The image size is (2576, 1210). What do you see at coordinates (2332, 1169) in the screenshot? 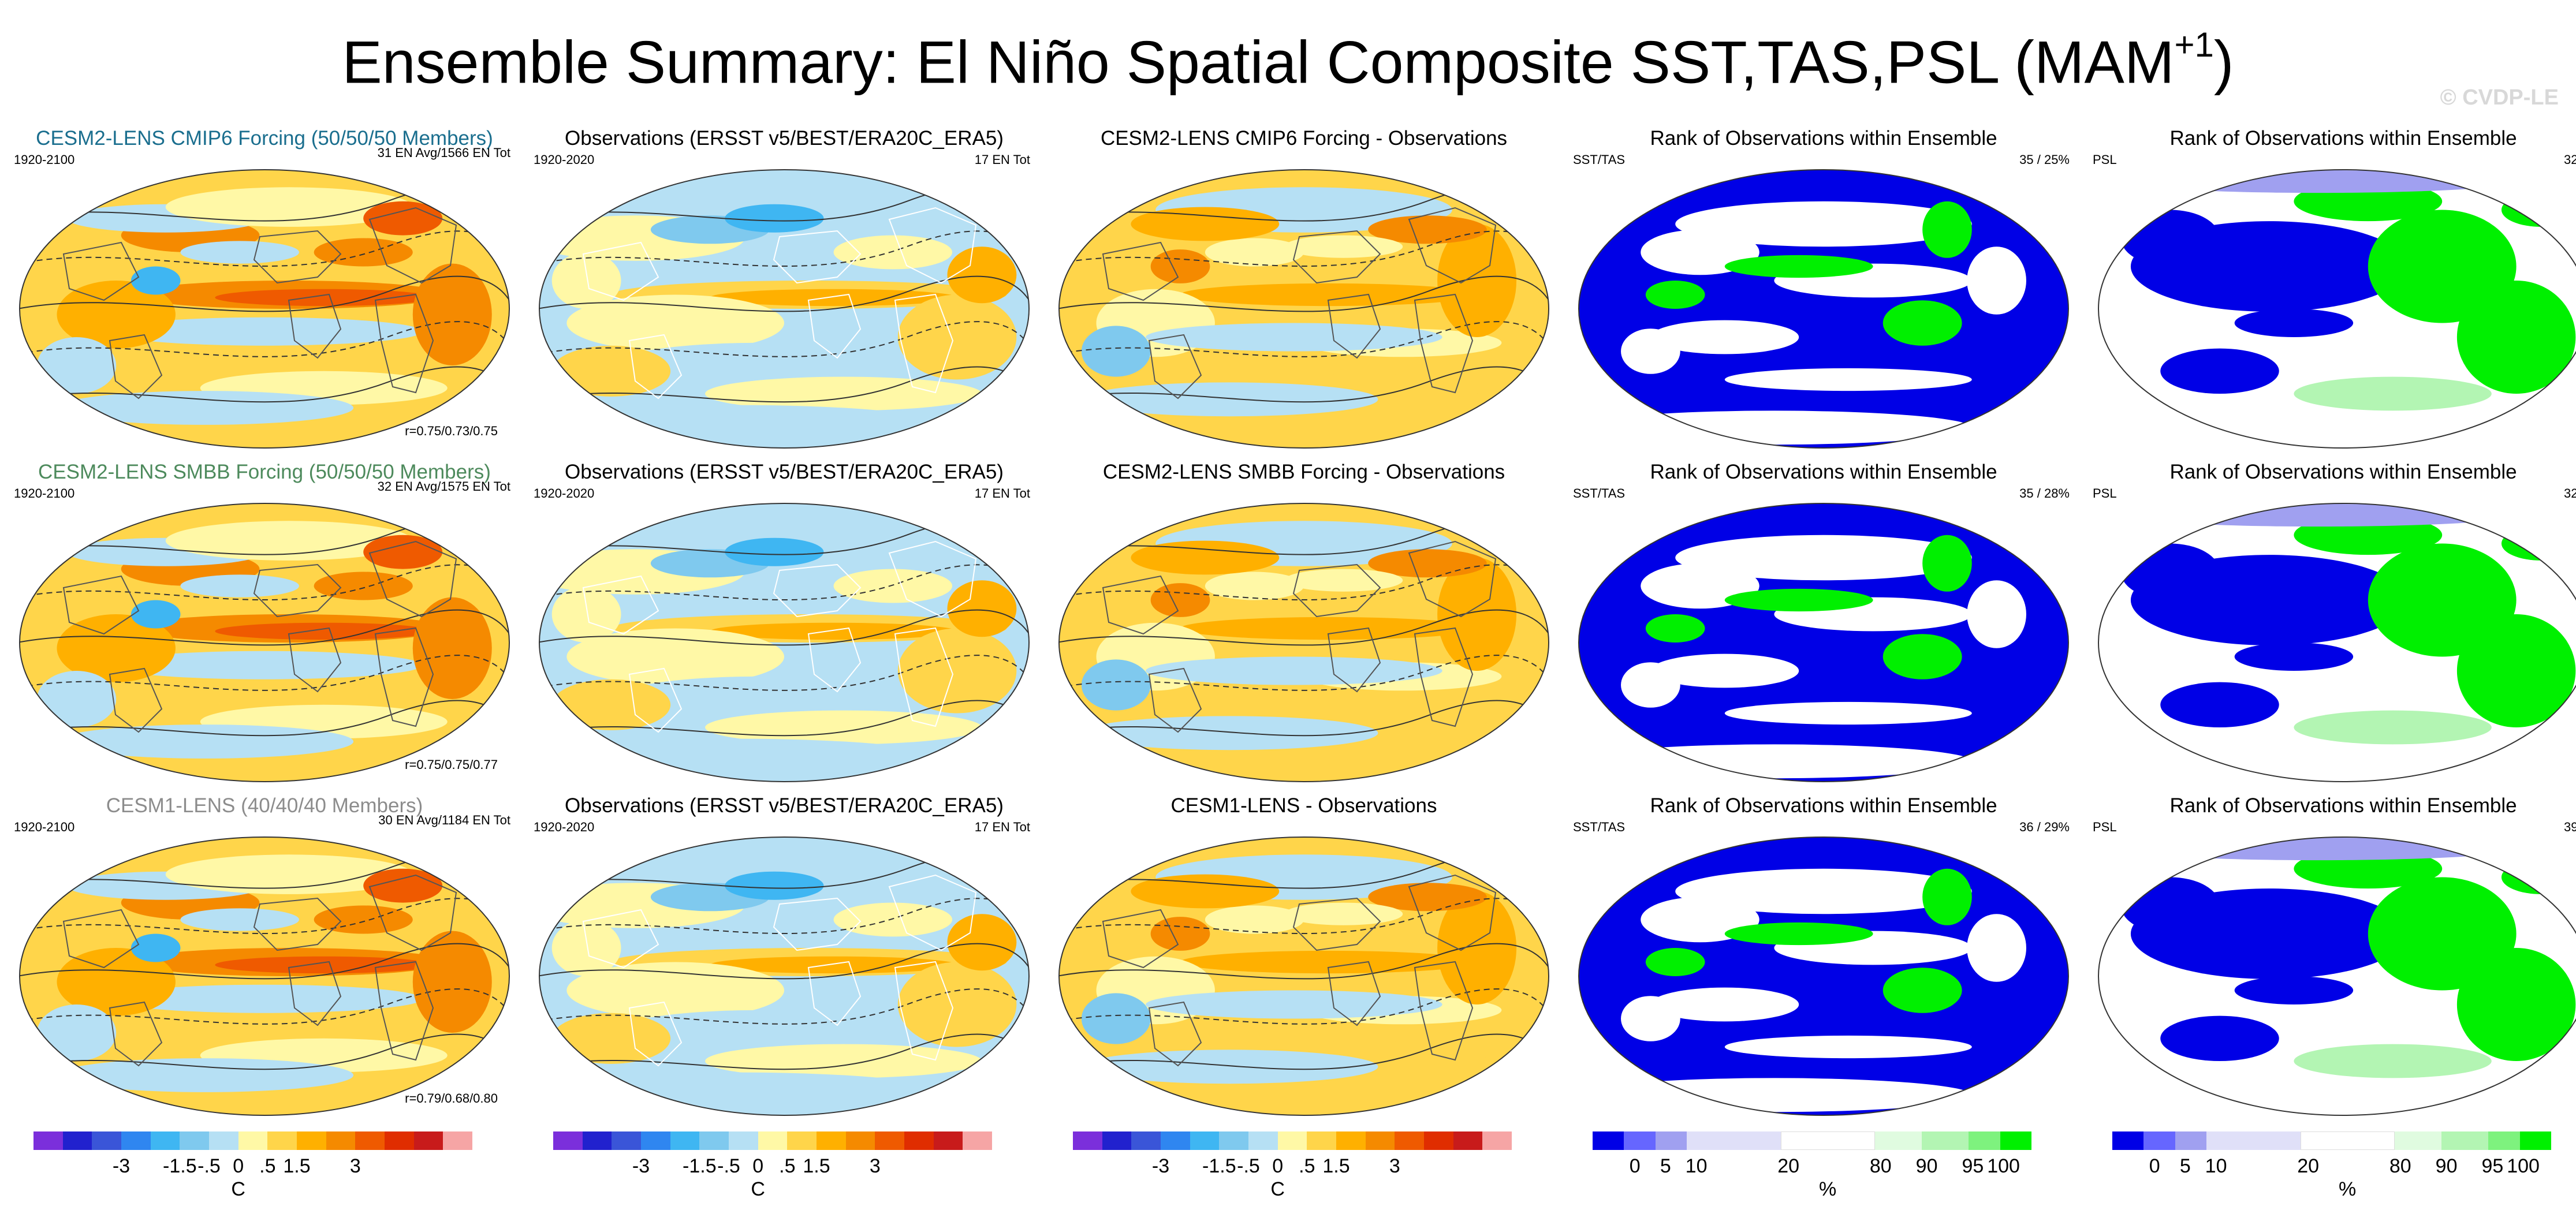
I see `rank-colorbar: 0 5 10 20 80 90 95 100%` at bounding box center [2332, 1169].